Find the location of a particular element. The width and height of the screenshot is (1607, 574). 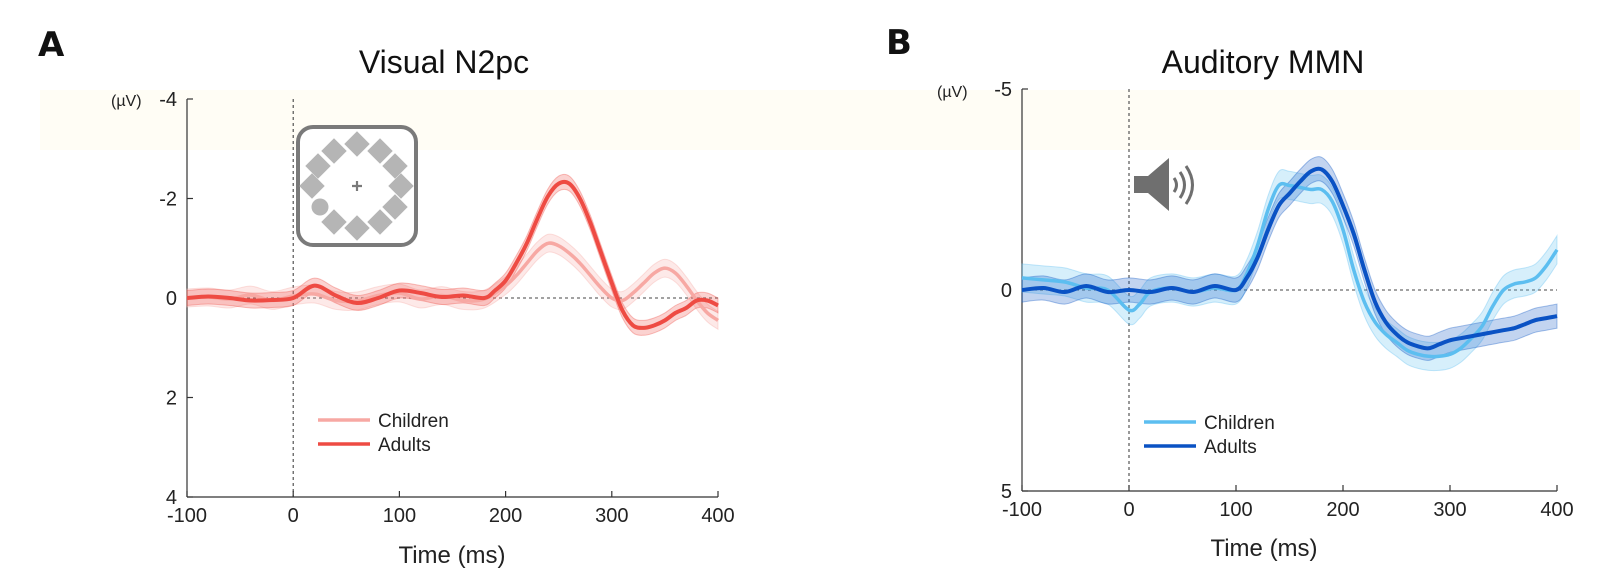

y-tick-label: -4 is located at coordinates (168, 100).